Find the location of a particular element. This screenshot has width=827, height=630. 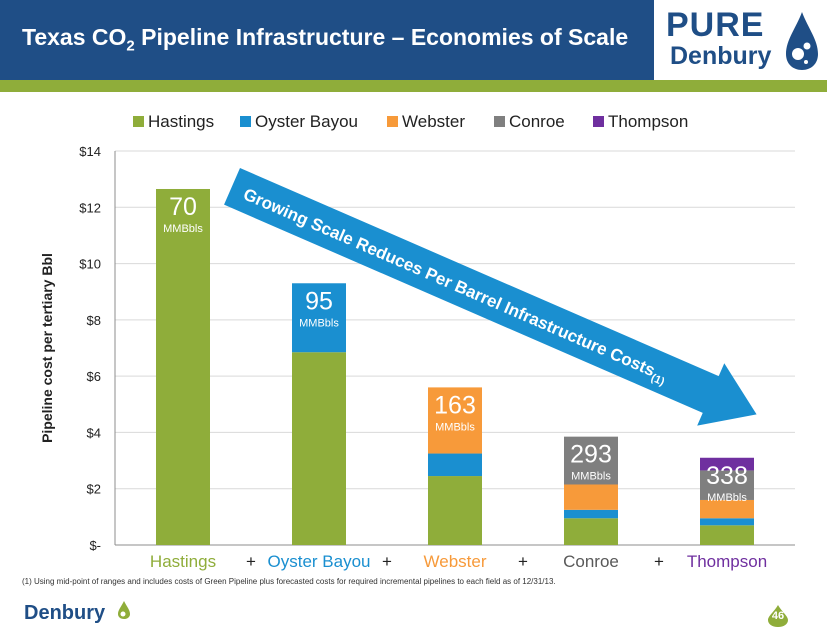

x-category-label: Webster is located at coordinates (455, 561).